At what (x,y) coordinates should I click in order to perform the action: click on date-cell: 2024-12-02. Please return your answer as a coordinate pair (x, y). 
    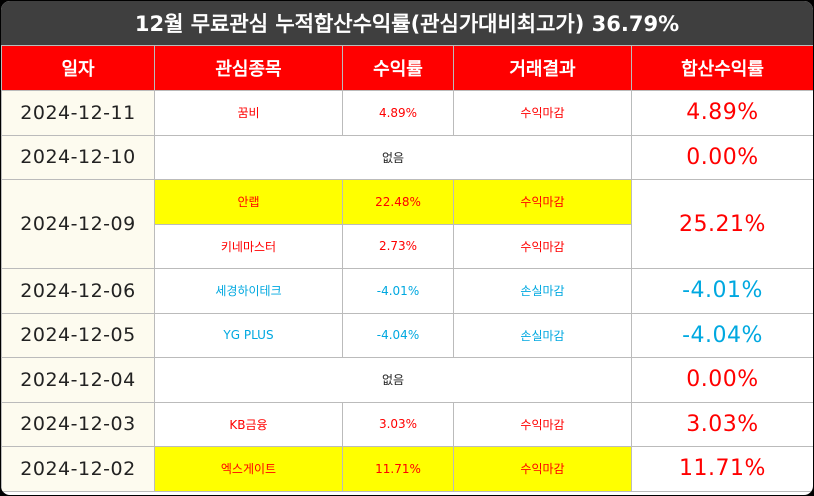
    Looking at the image, I should click on (78, 469).